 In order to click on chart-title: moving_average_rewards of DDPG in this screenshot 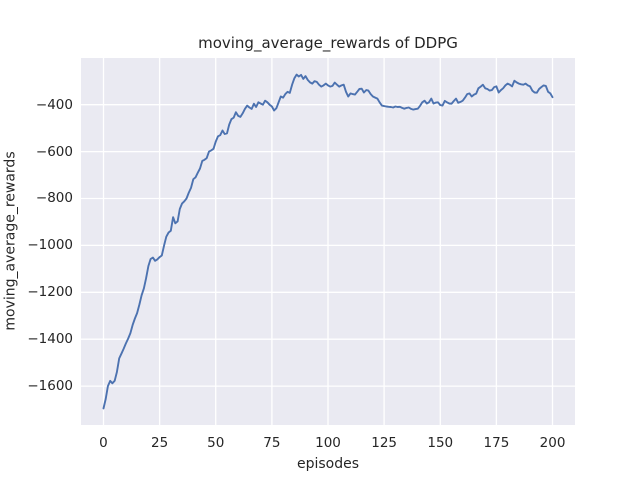, I will do `click(328, 43)`.